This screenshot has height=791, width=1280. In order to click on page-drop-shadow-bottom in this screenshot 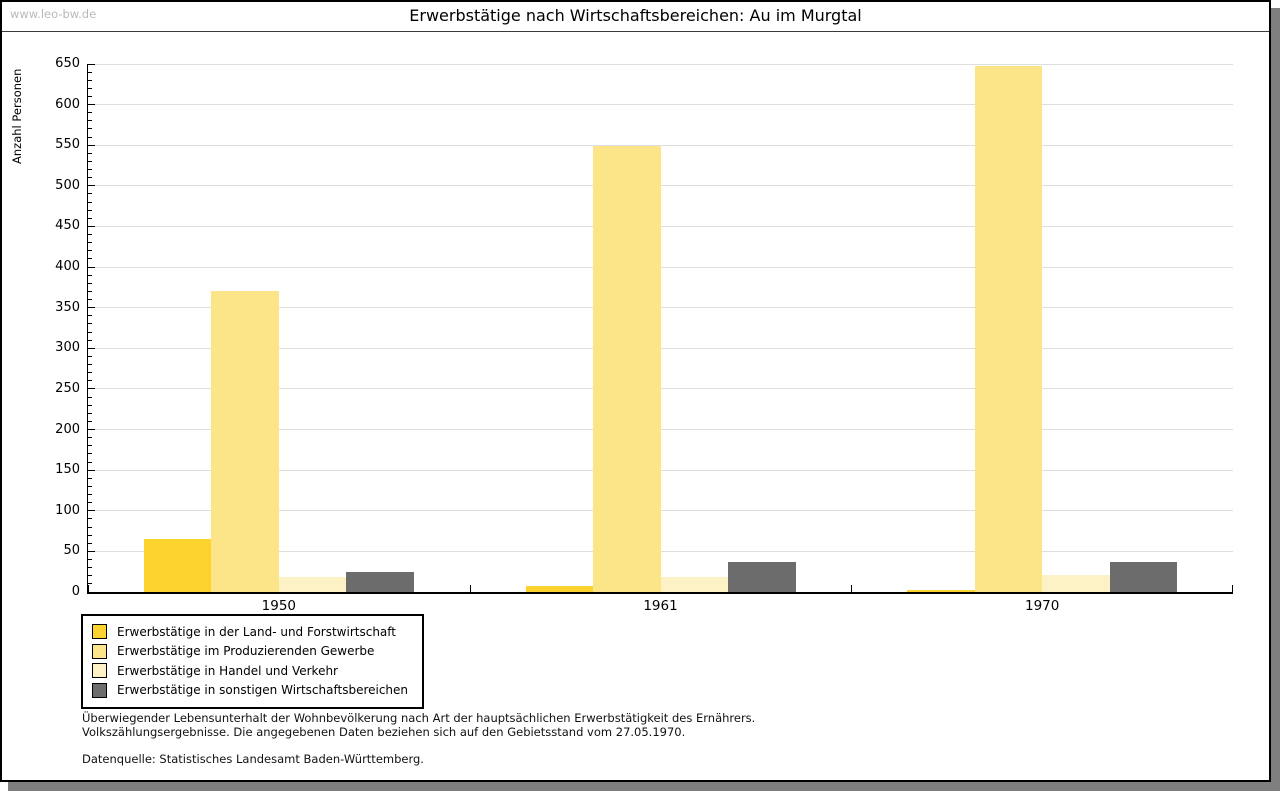, I will do `click(639, 786)`.